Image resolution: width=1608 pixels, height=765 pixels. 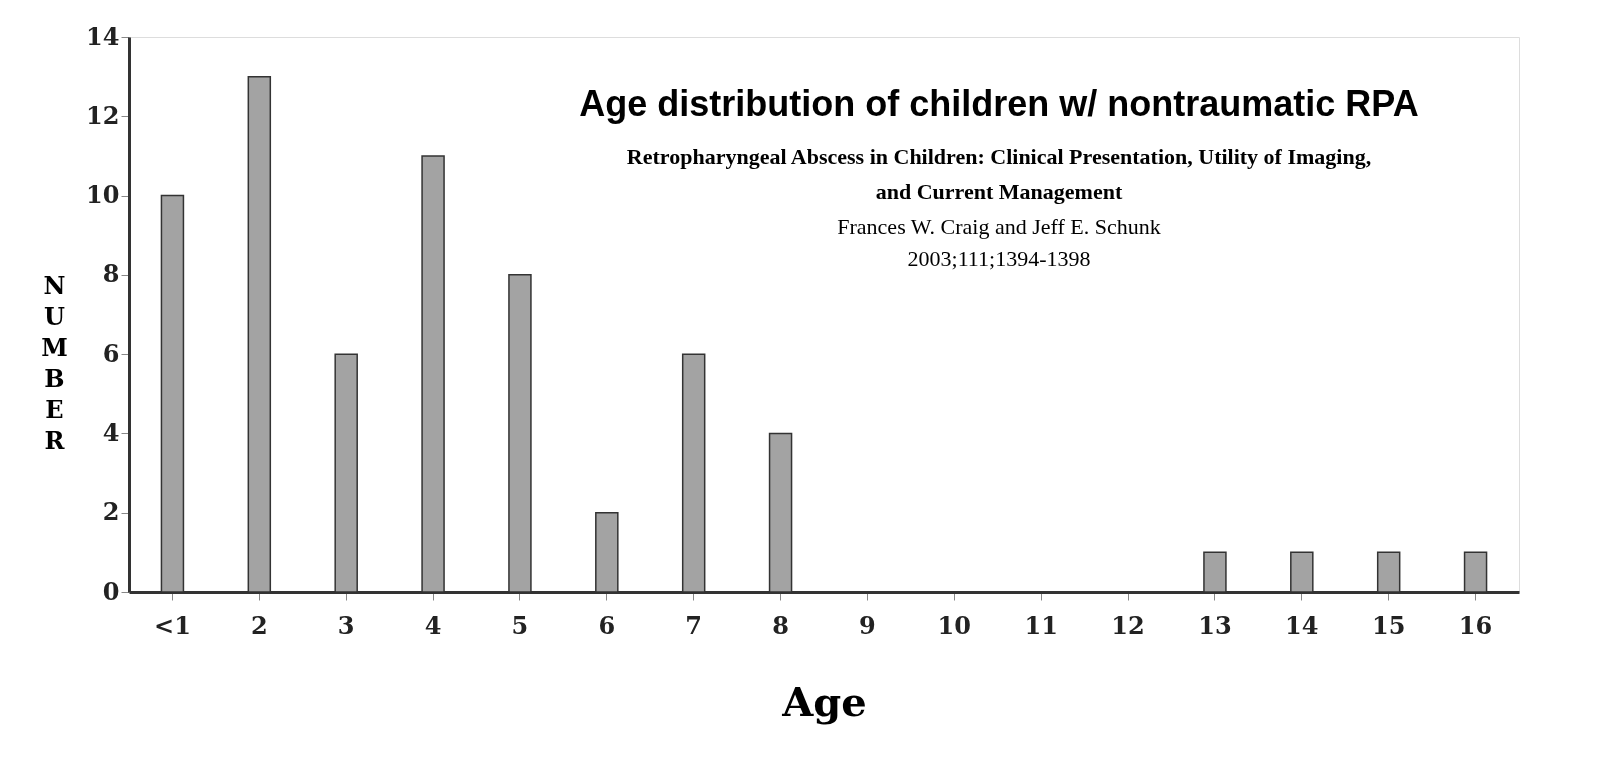 I want to click on x-axis-title: Age, so click(x=824, y=701).